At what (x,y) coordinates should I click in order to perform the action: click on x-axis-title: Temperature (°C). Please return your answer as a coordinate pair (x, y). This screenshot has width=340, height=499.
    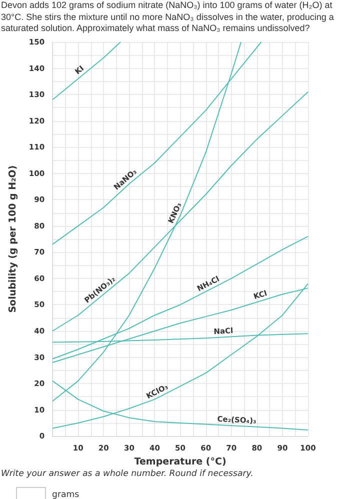
    Looking at the image, I should click on (180, 462).